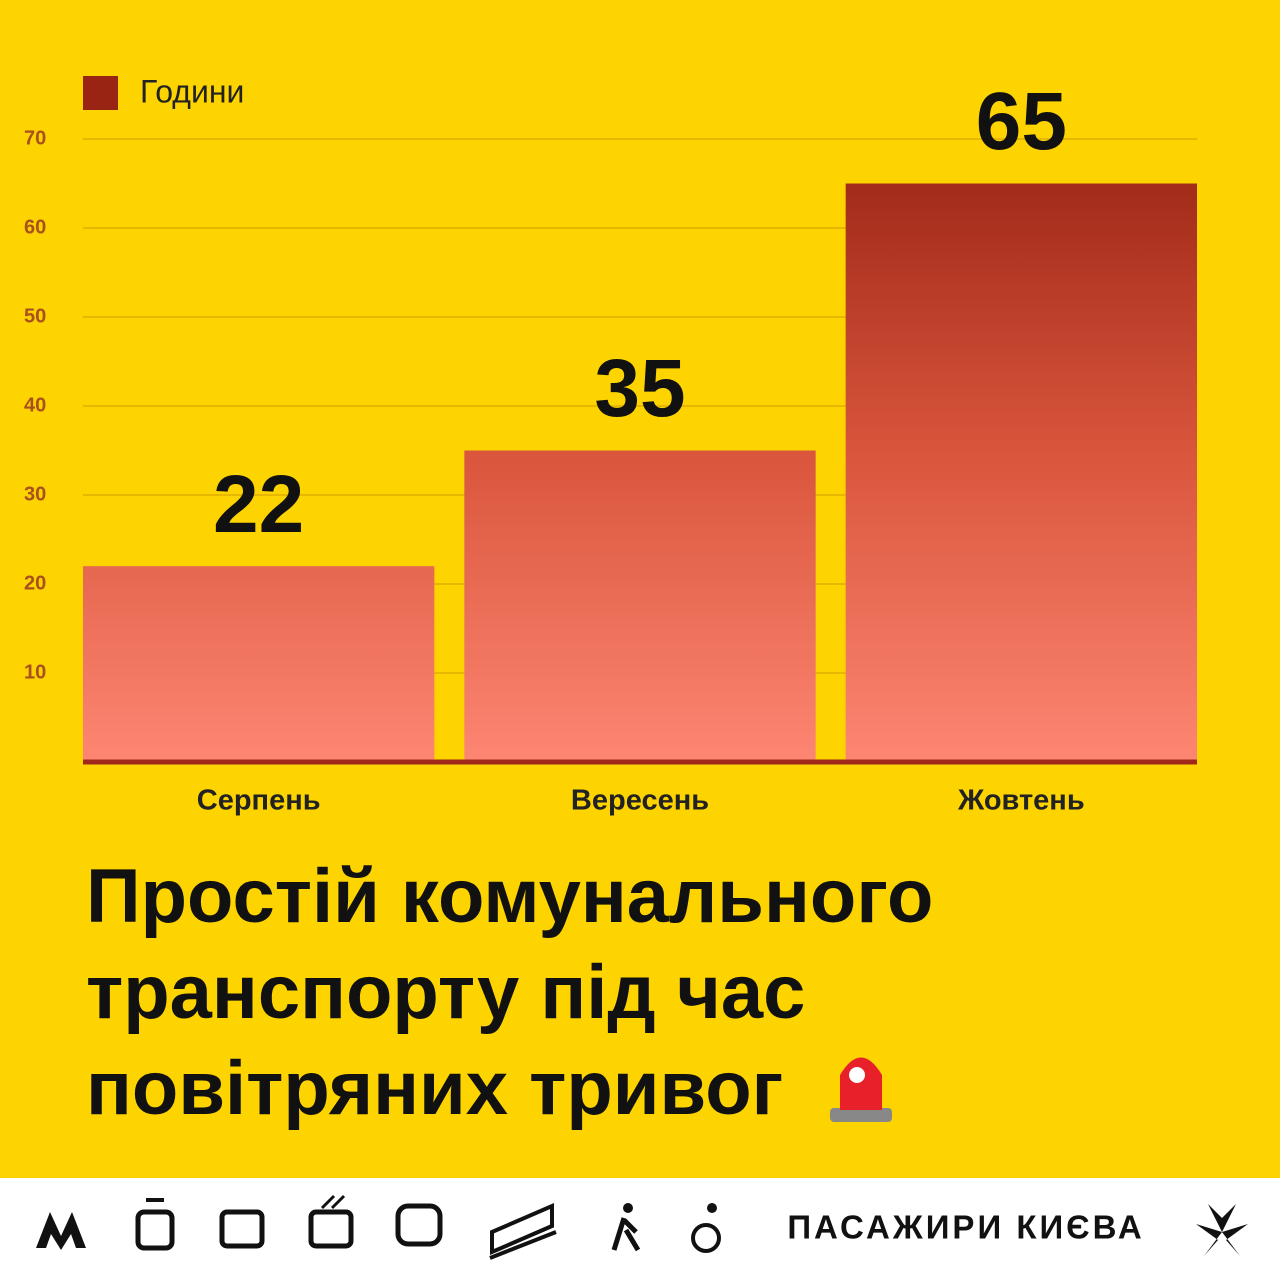 The image size is (1280, 1280). What do you see at coordinates (258, 504) in the screenshot?
I see `value-label: 22` at bounding box center [258, 504].